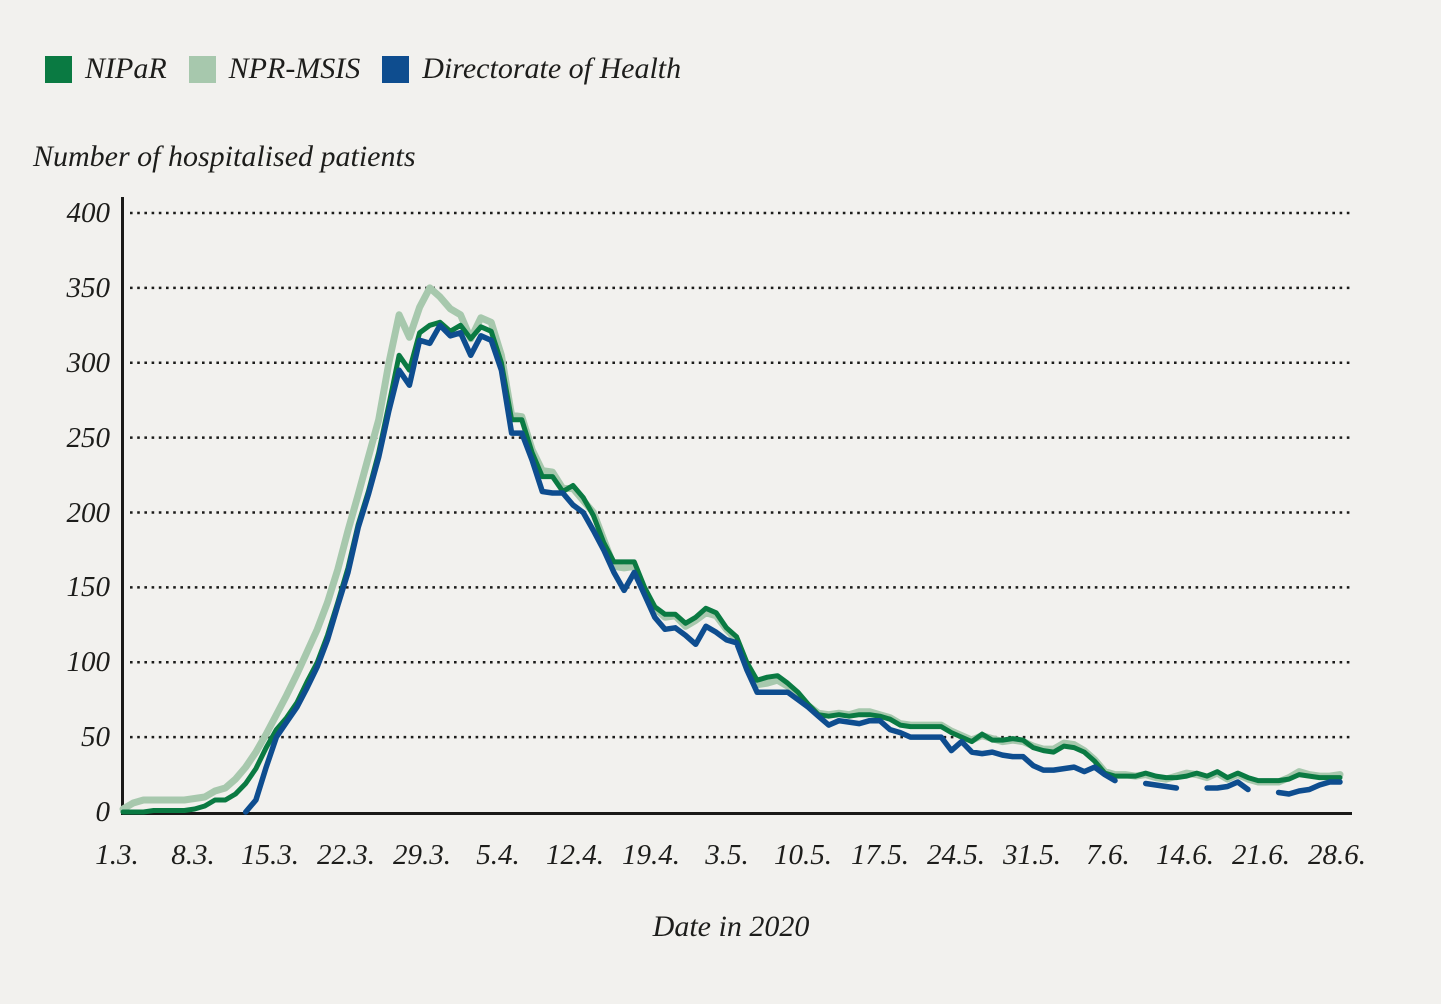 This screenshot has width=1441, height=1004. I want to click on x-tick-label-12.4.: 12.4., so click(575, 855).